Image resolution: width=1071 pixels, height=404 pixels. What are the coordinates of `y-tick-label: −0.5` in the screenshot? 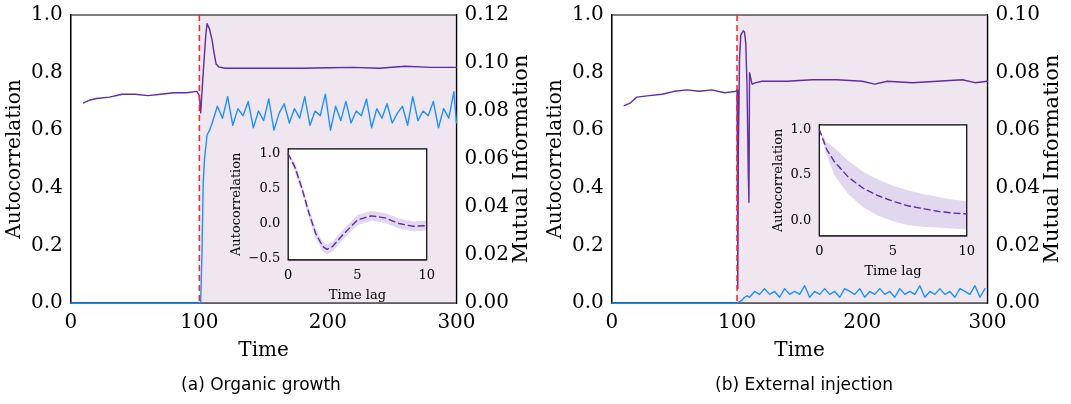 It's located at (264, 257).